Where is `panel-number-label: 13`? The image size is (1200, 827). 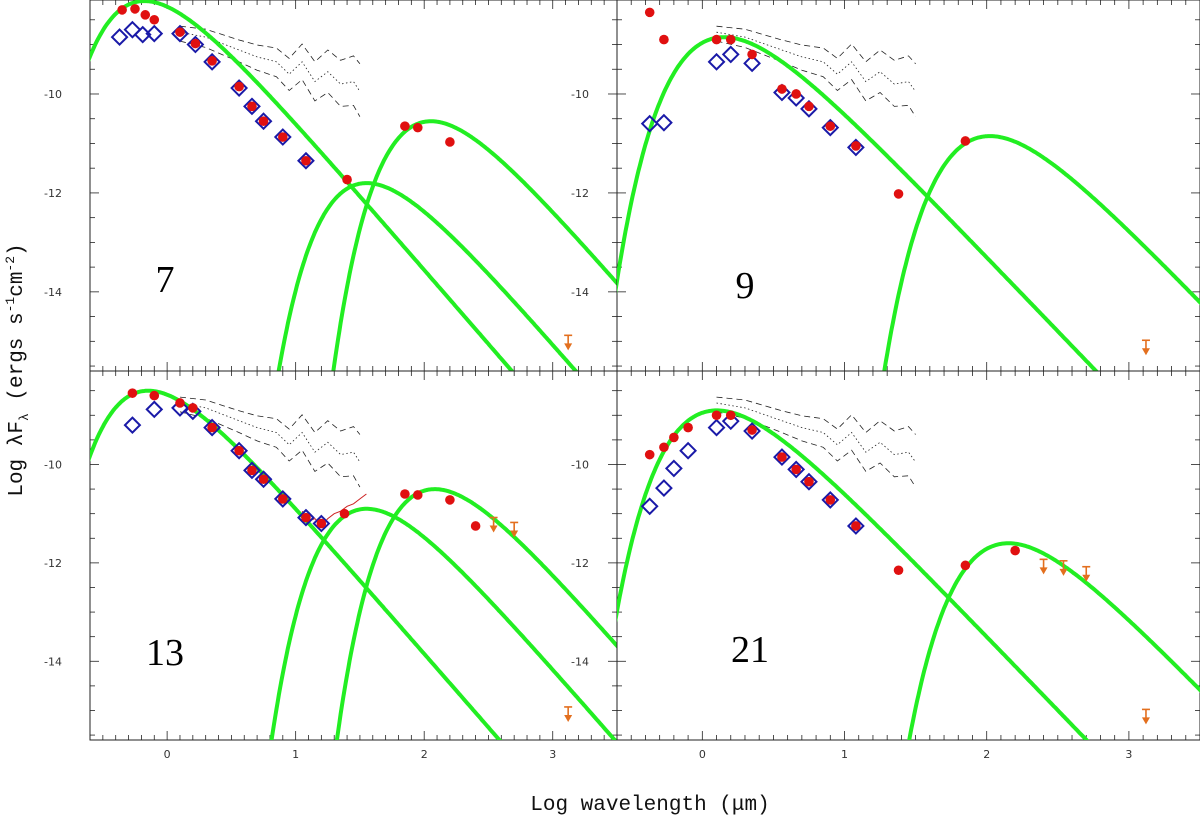 panel-number-label: 13 is located at coordinates (165, 653).